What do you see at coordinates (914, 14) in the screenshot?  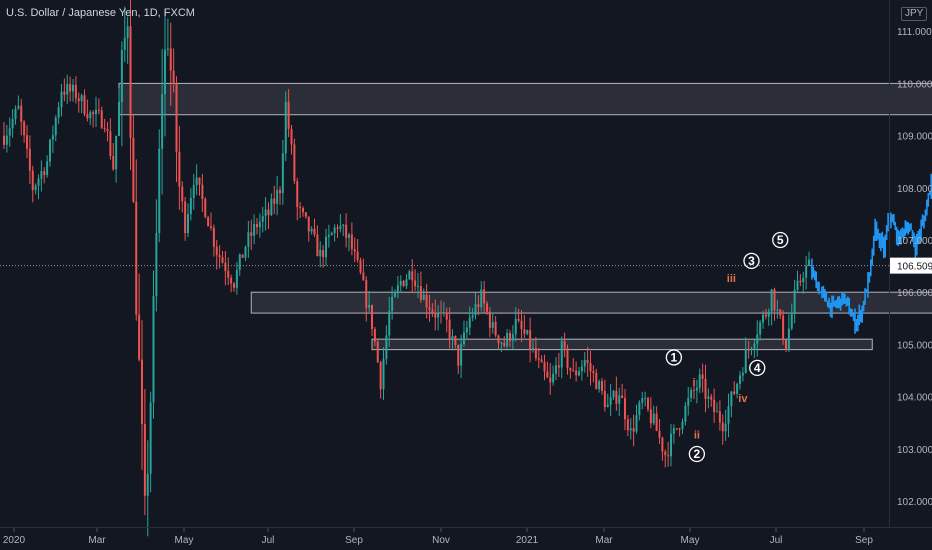 I see `currency-label: JPY` at bounding box center [914, 14].